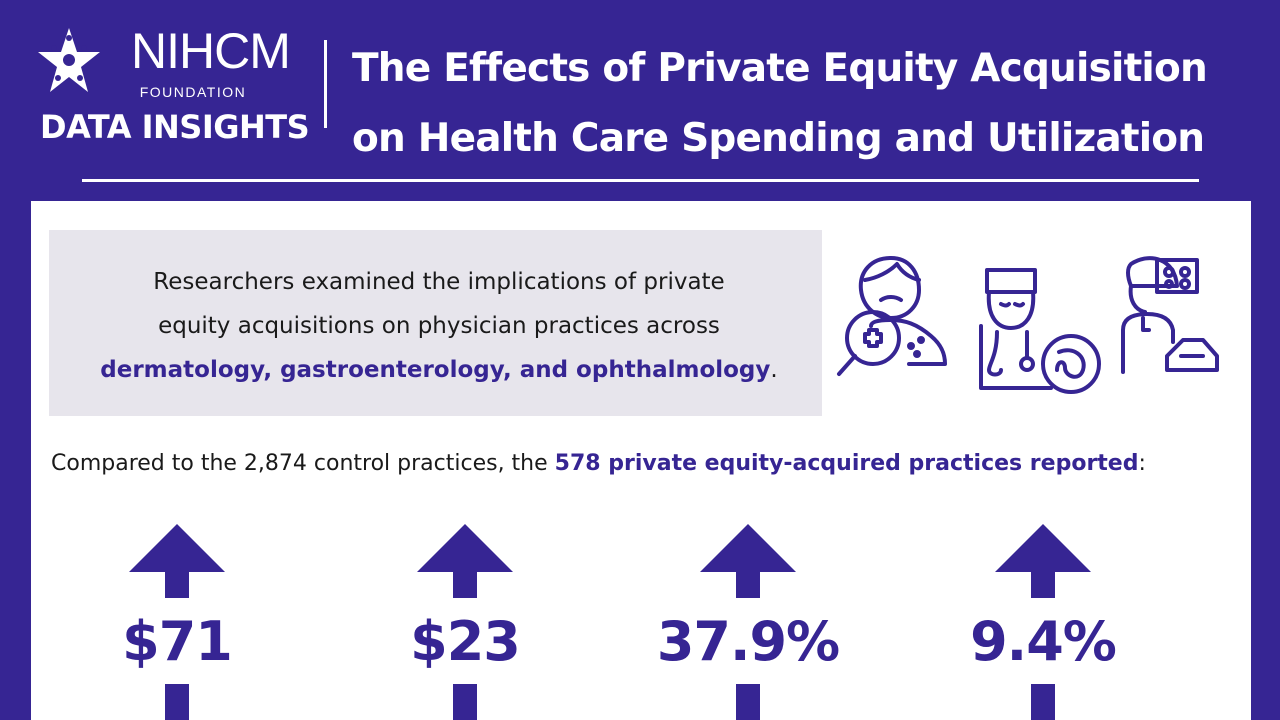 This screenshot has width=1280, height=720. I want to click on stat-card: 9.4%, so click(1043, 622).